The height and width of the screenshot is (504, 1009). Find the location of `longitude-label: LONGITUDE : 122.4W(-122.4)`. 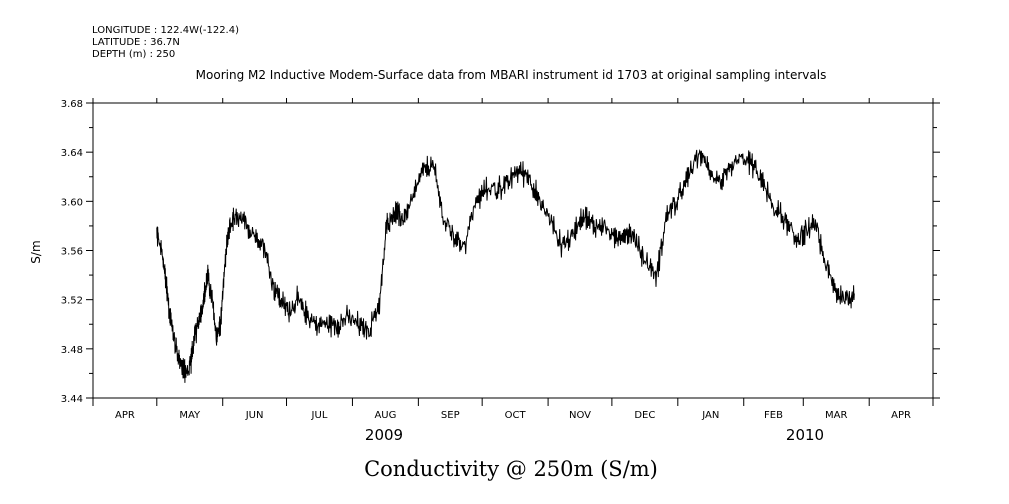

longitude-label: LONGITUDE : 122.4W(-122.4) is located at coordinates (165, 30).